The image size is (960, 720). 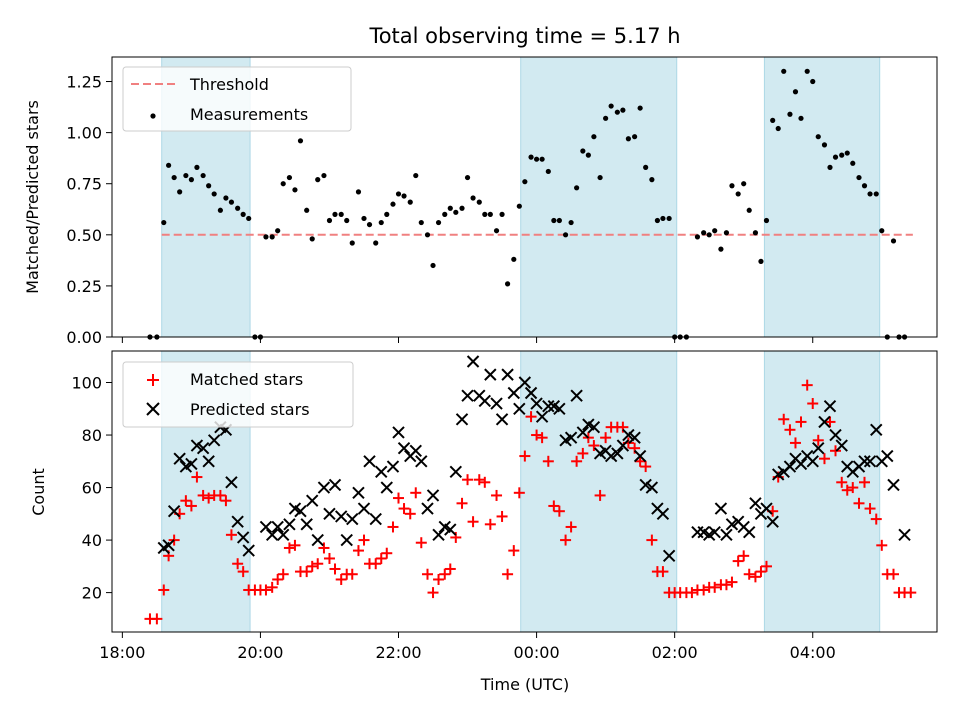 What do you see at coordinates (153, 380) in the screenshot?
I see `legend-matched-swatch` at bounding box center [153, 380].